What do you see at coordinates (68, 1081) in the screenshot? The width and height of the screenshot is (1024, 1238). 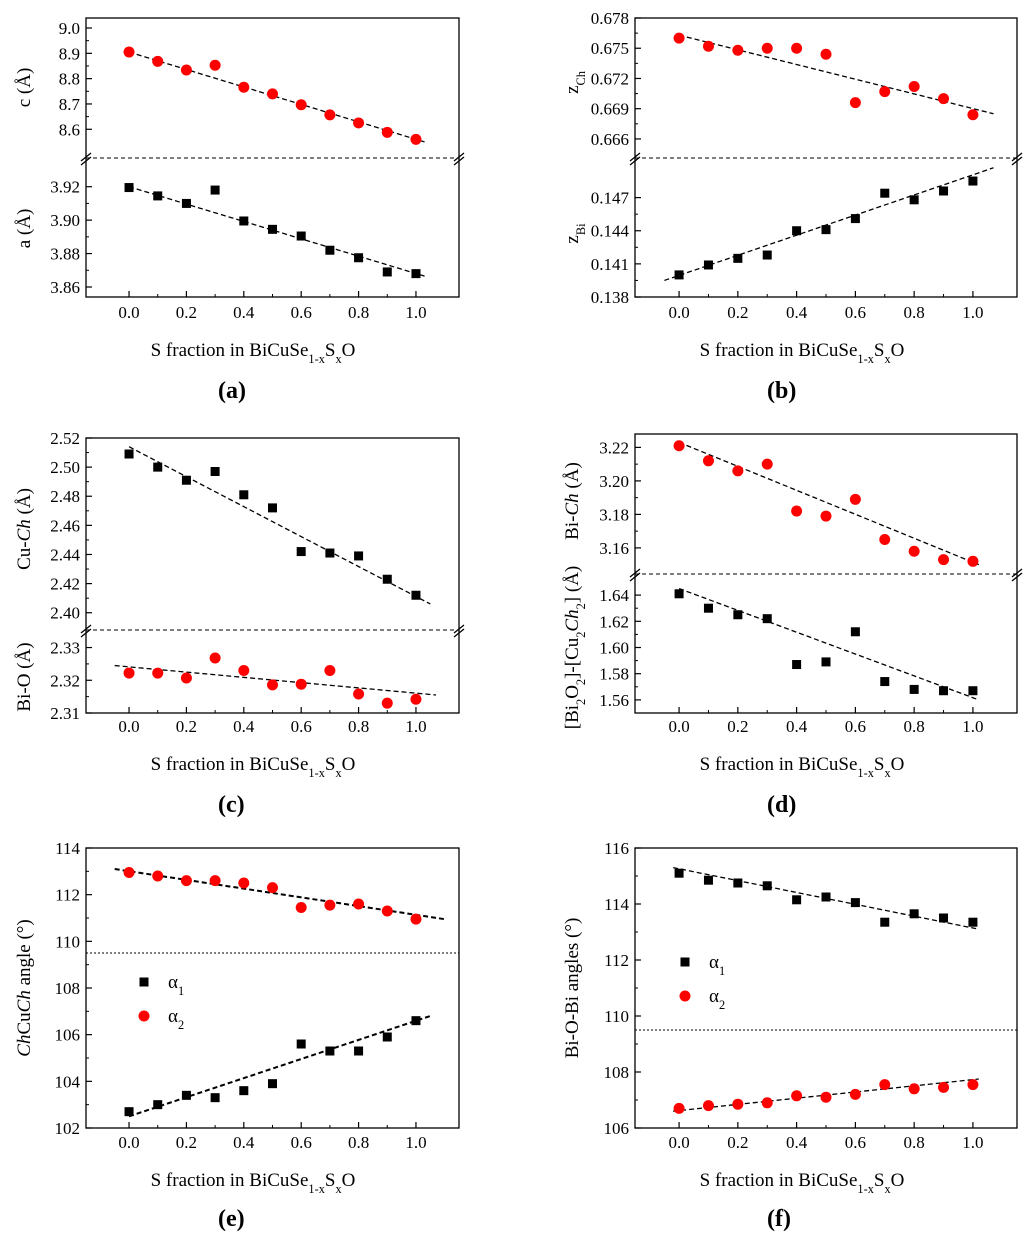 I see `y-tick-label: 104` at bounding box center [68, 1081].